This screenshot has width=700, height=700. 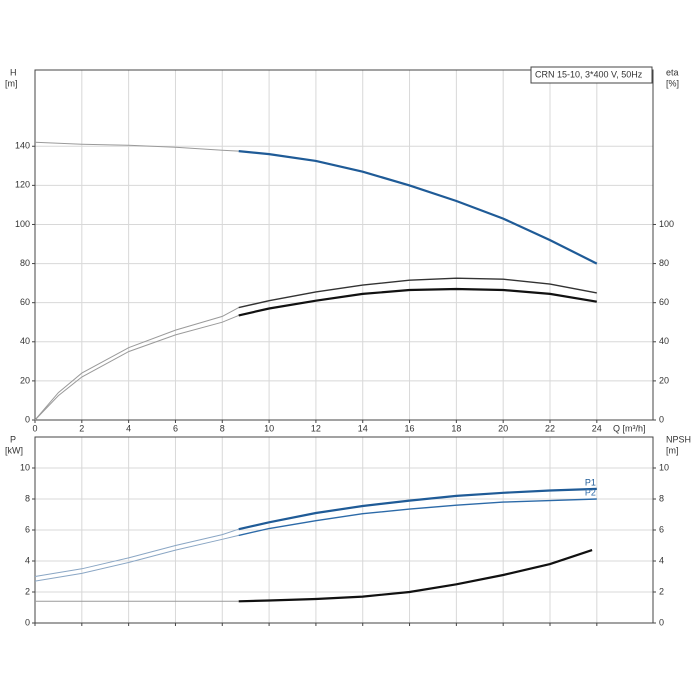 What do you see at coordinates (22, 185) in the screenshot?
I see `y-tick-label: 120` at bounding box center [22, 185].